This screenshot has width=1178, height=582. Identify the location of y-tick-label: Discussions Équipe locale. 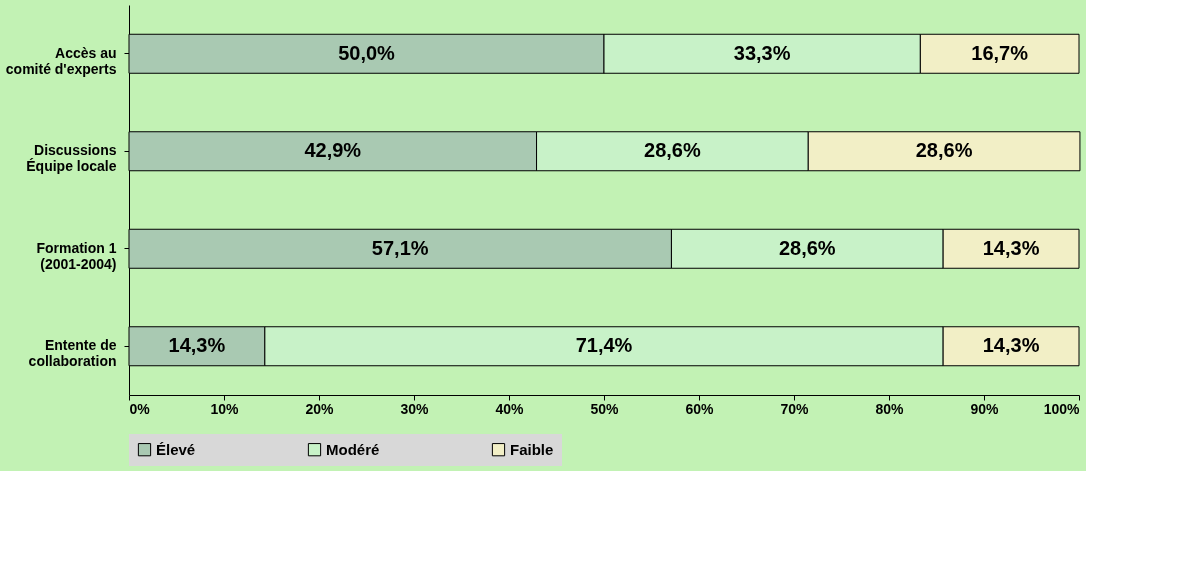
(71, 158).